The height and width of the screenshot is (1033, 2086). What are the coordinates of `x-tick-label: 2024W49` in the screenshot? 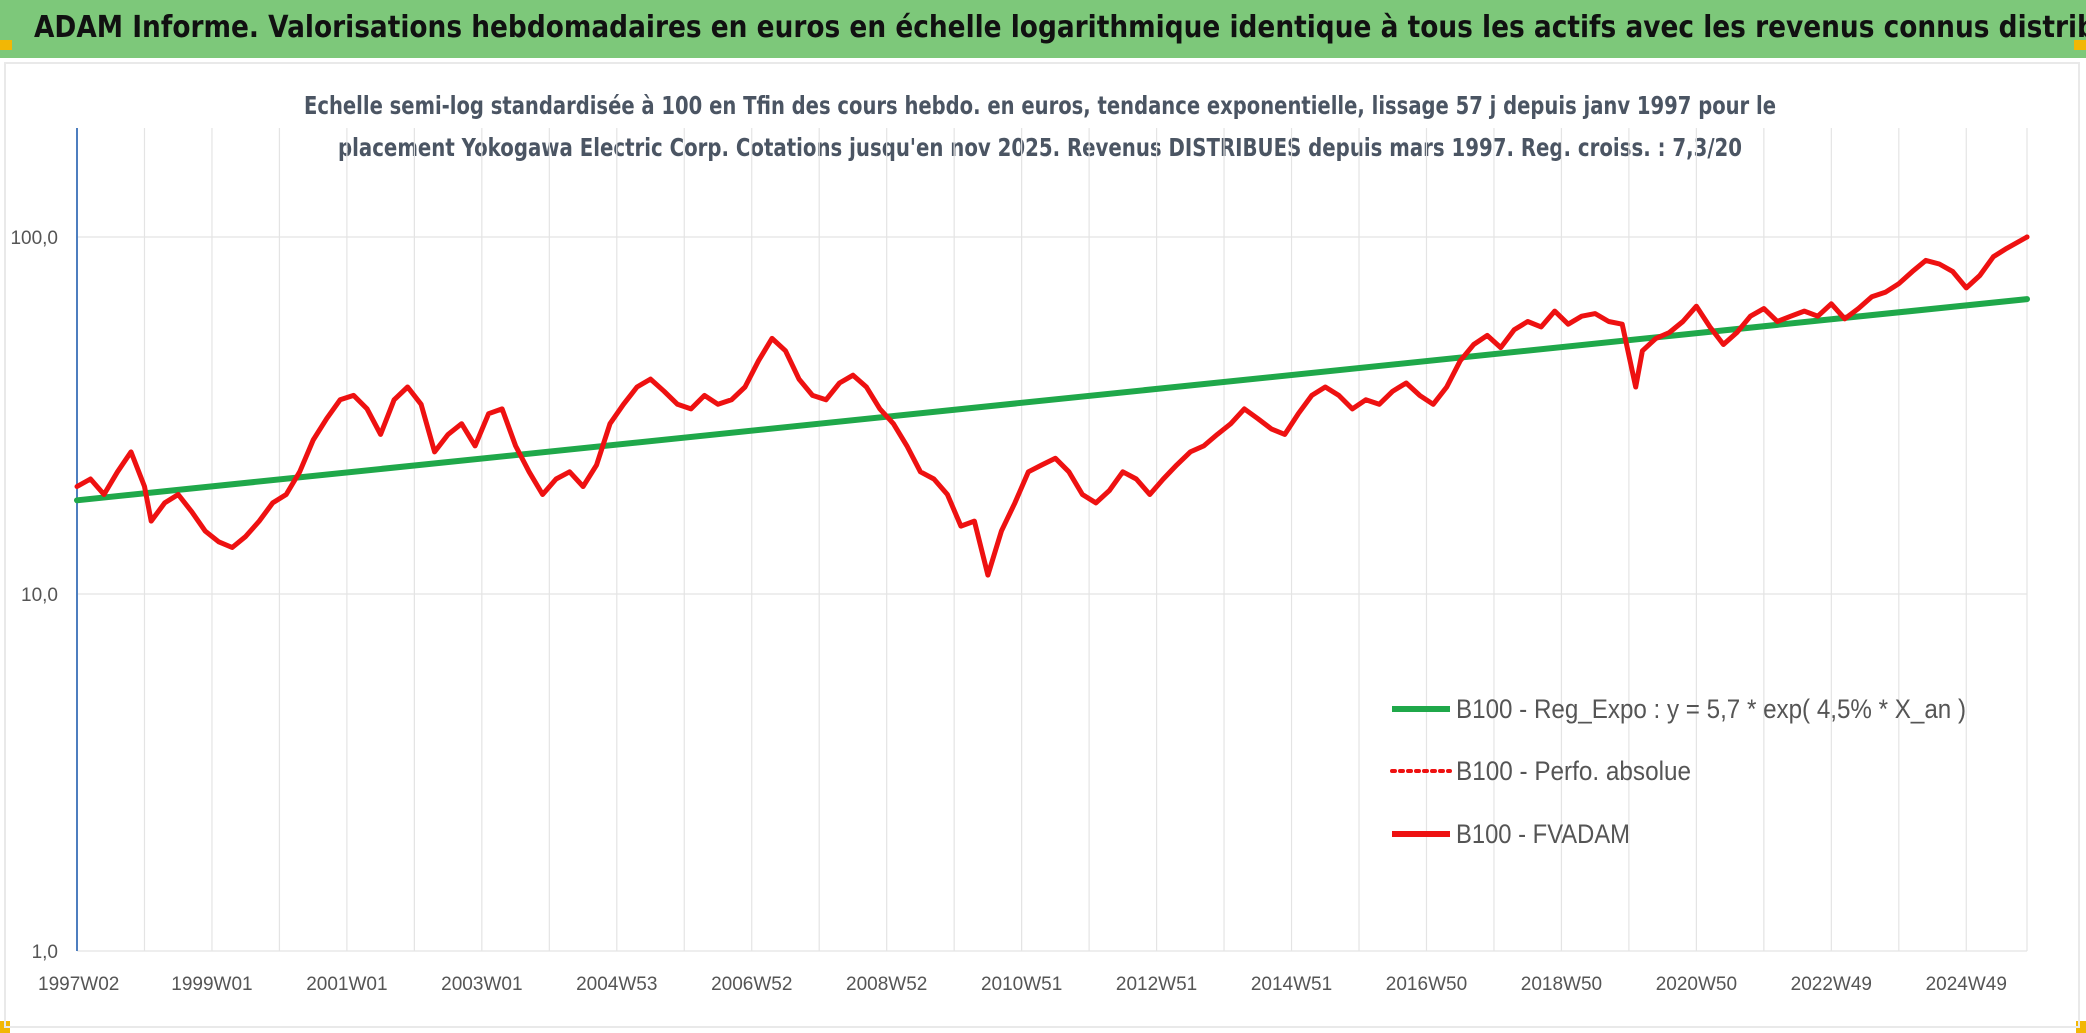 It's located at (1966, 984).